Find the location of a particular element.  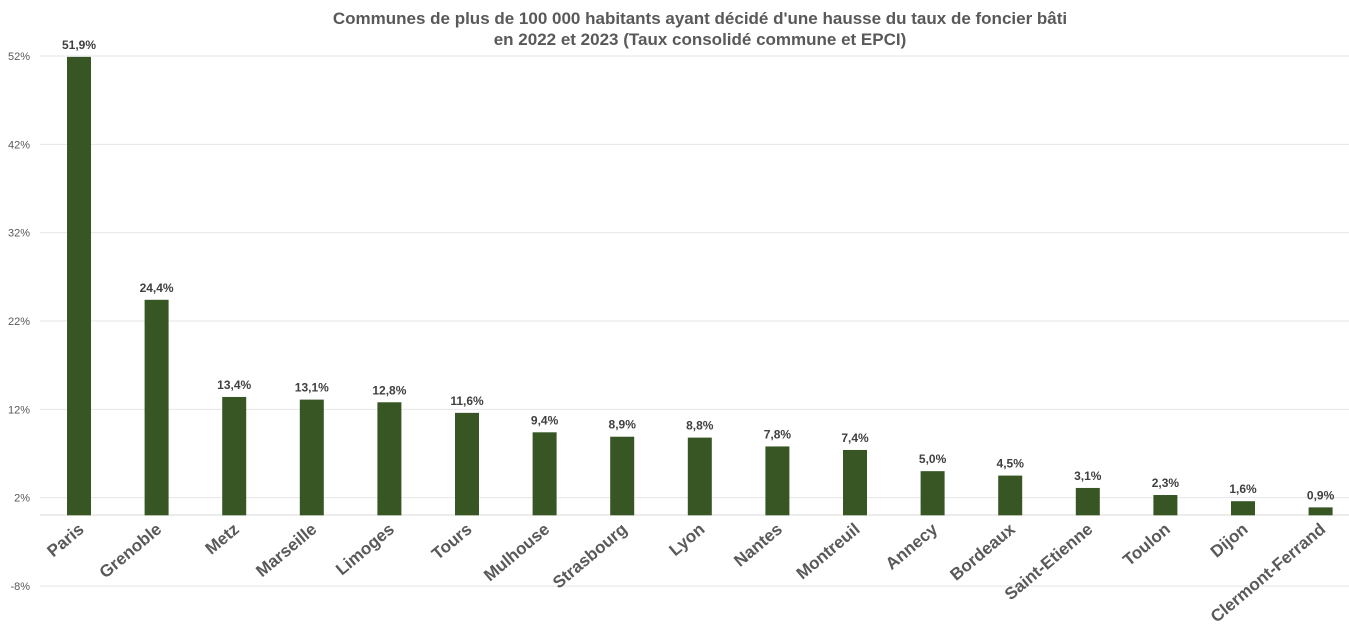

data-label: 3,1% is located at coordinates (1088, 476).